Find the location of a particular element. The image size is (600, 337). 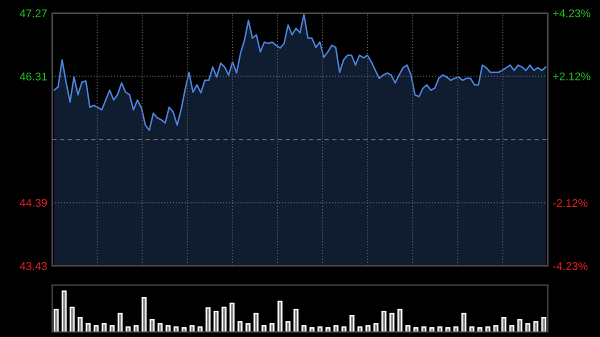

y-tick-label: 43.43 is located at coordinates (33, 266).